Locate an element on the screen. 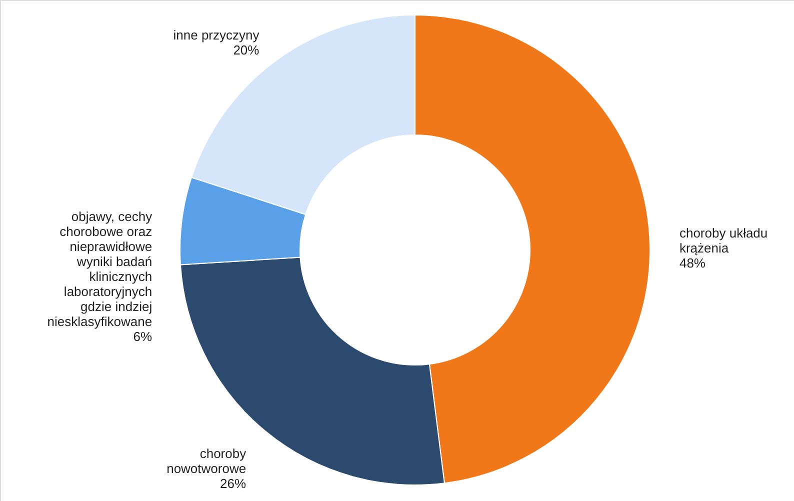  slice-label: inne przyczyny is located at coordinates (216, 35).